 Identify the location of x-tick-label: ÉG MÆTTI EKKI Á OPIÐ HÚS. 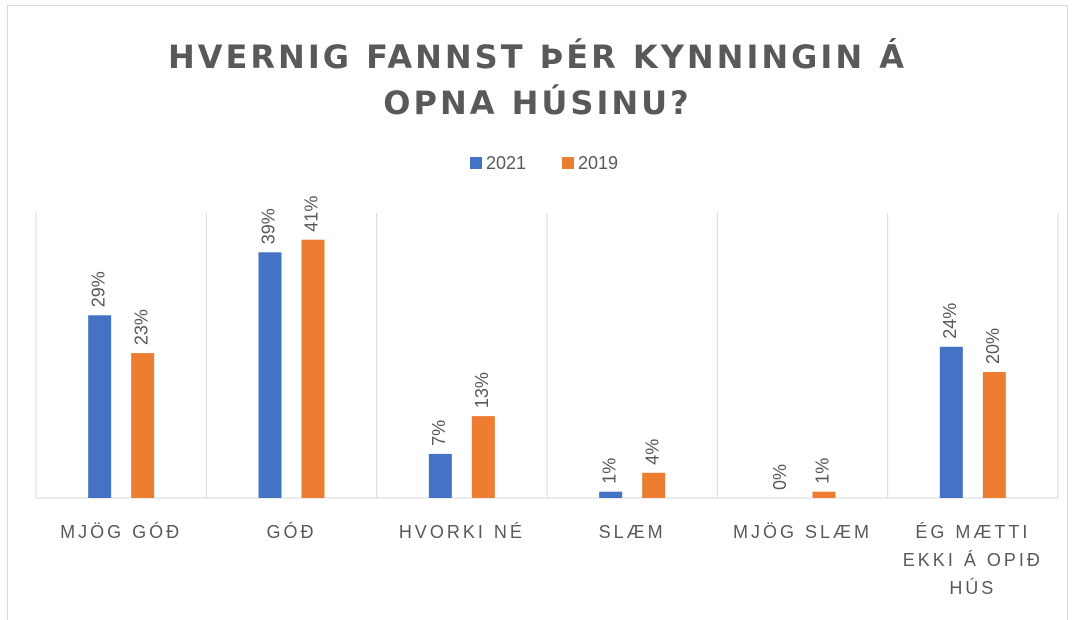
(972, 560).